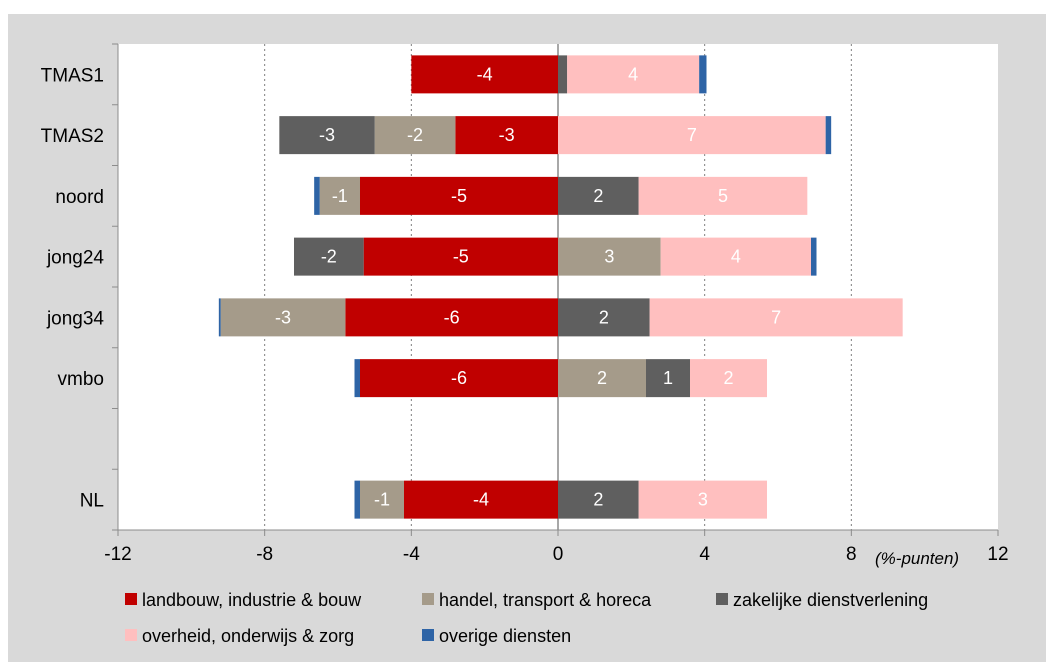 This screenshot has height=664, width=1054. Describe the element at coordinates (79, 197) in the screenshot. I see `category-label: noord` at that location.